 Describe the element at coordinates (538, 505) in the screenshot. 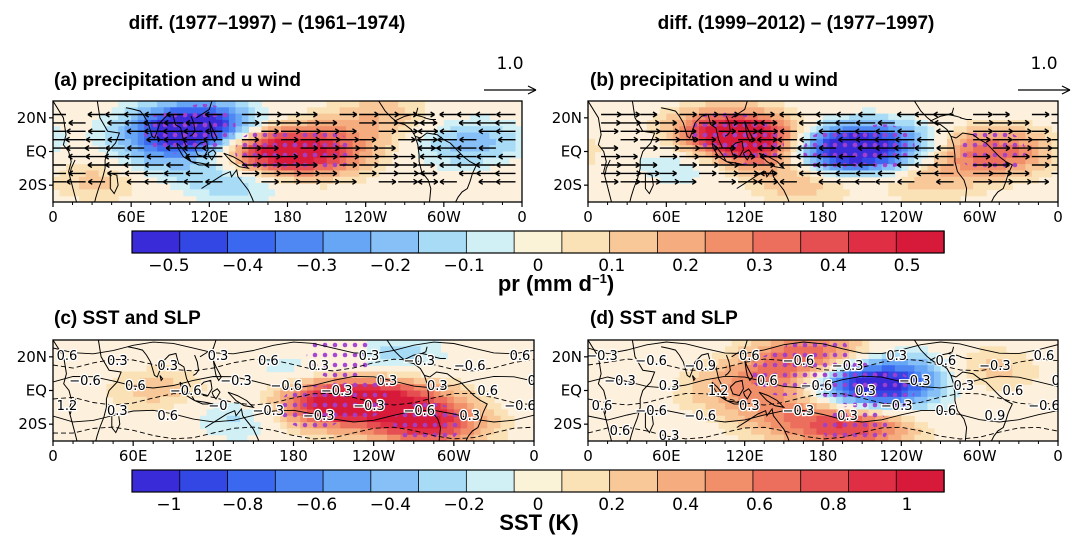

I see `colorbar-tick-label: 0` at that location.